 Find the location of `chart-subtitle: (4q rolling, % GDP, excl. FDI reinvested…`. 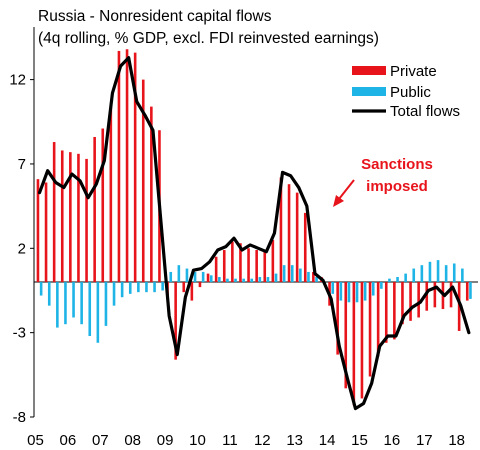

chart-subtitle: (4q rolling, % GDP, excl. FDI reinvested… is located at coordinates (208, 38).